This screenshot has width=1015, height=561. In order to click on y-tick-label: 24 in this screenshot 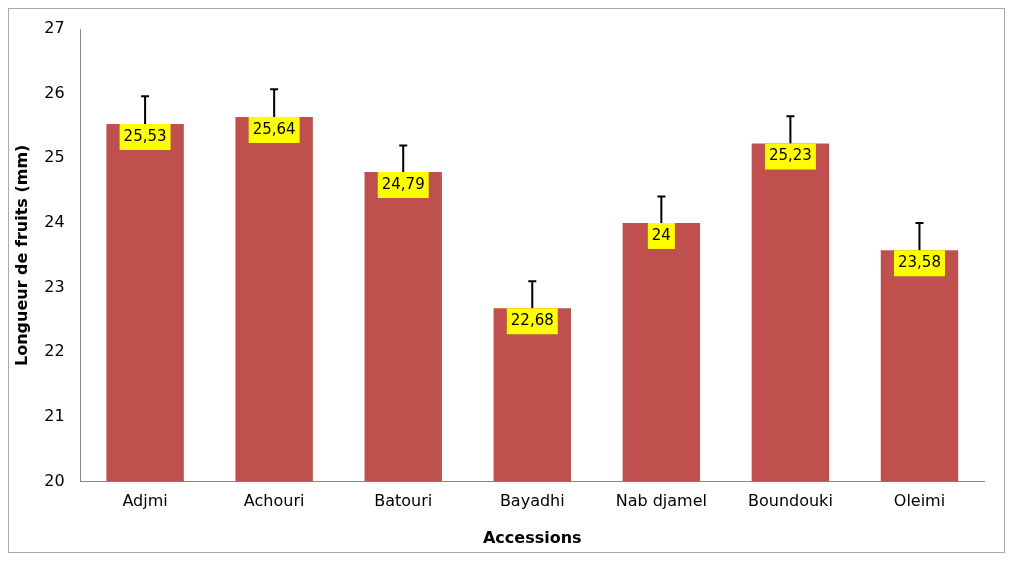, I will do `click(54, 222)`.